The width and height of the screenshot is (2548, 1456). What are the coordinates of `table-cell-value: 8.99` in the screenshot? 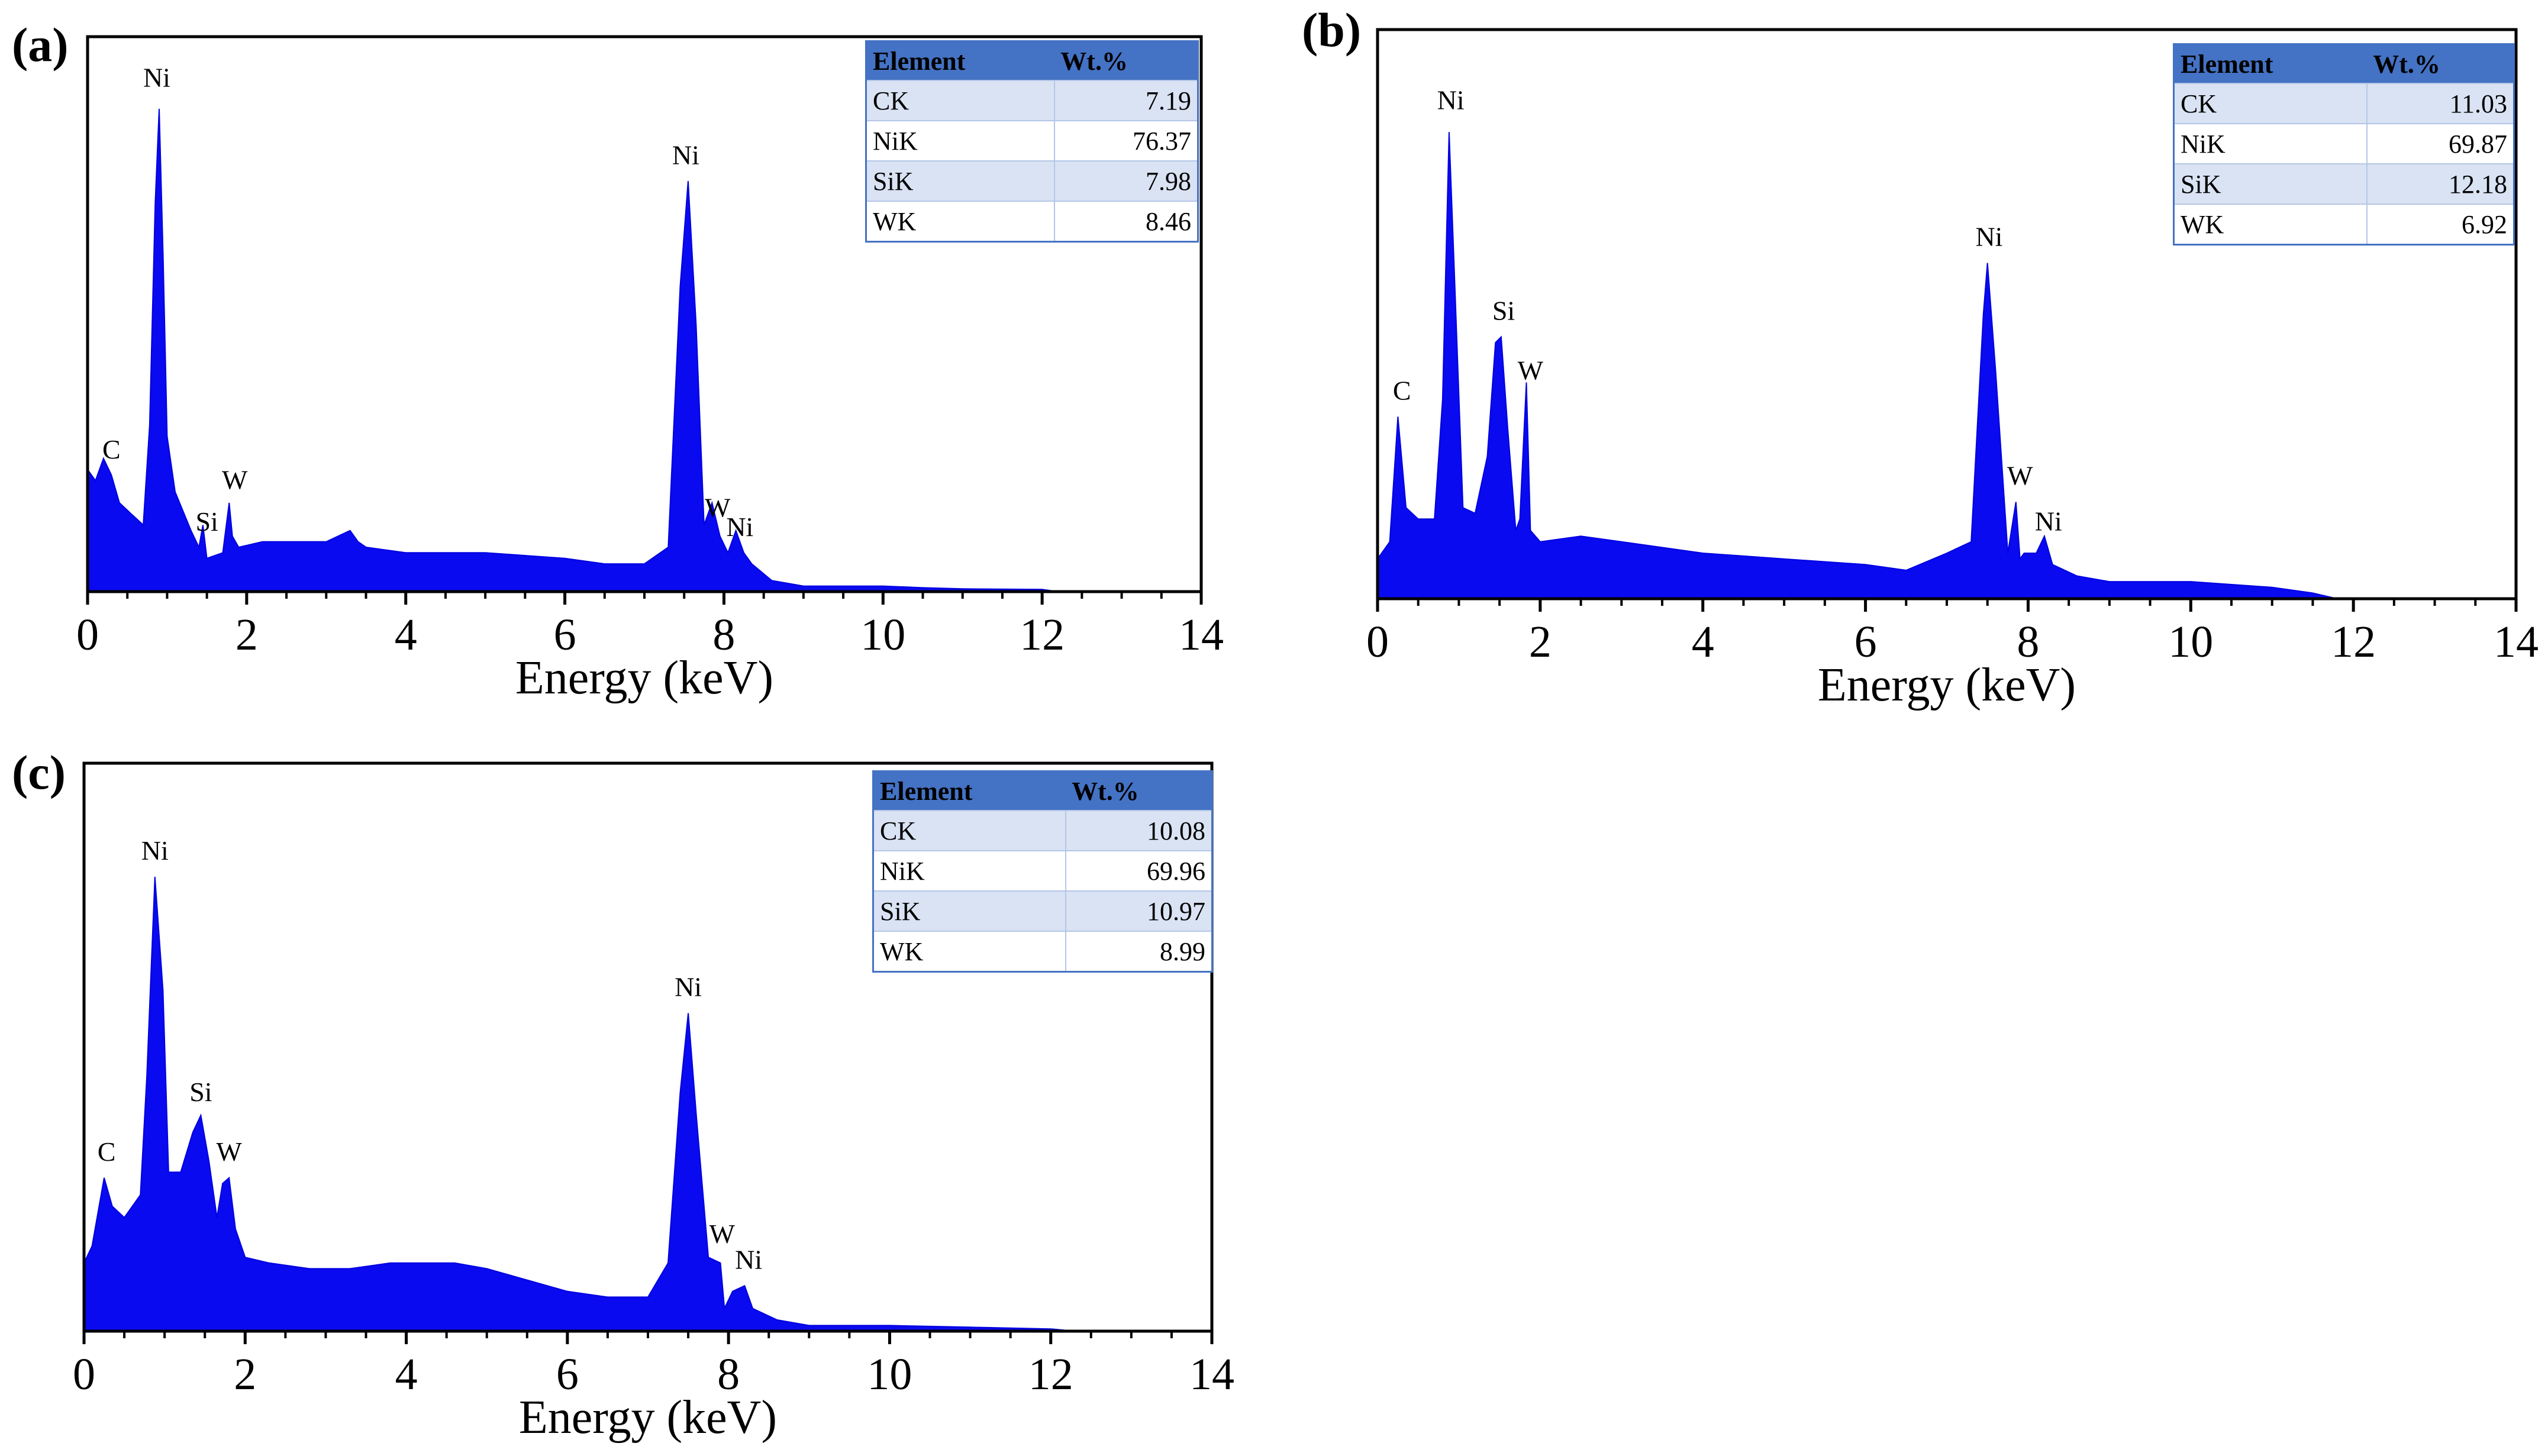 It's located at (1138, 951).